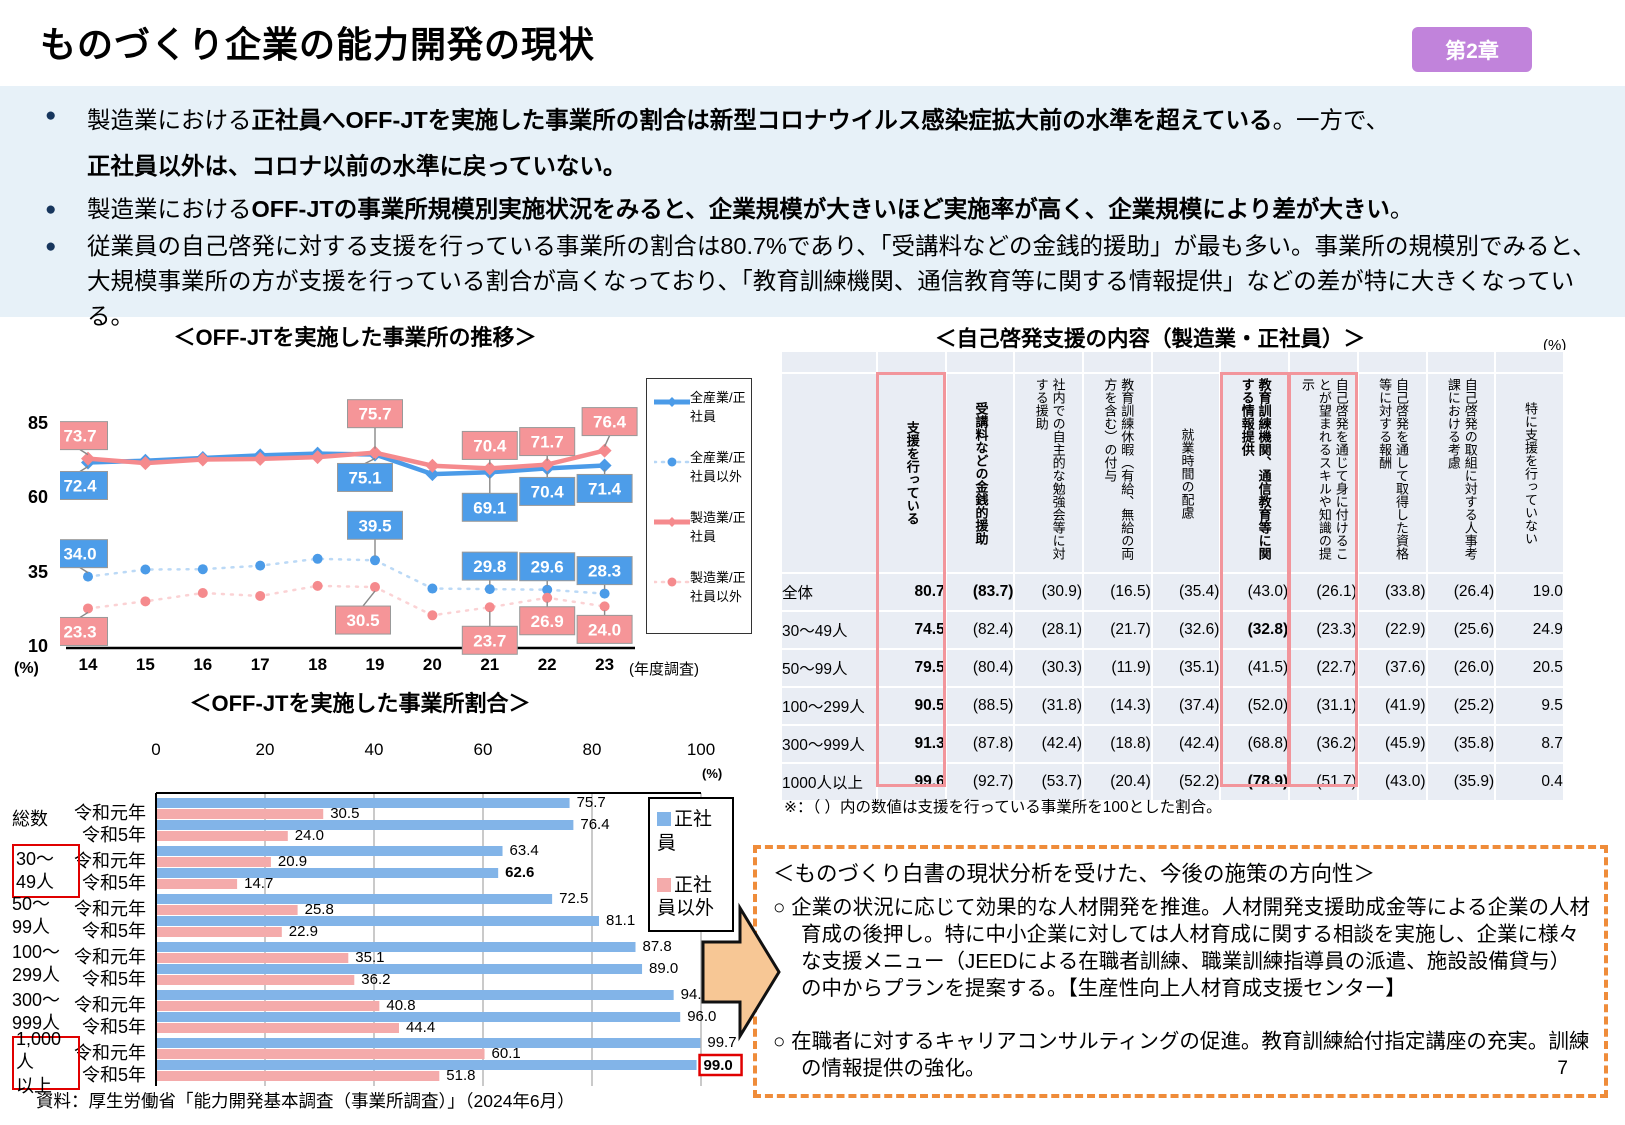  Describe the element at coordinates (80, 485) in the screenshot. I see `line-data-label: 72.4` at that location.